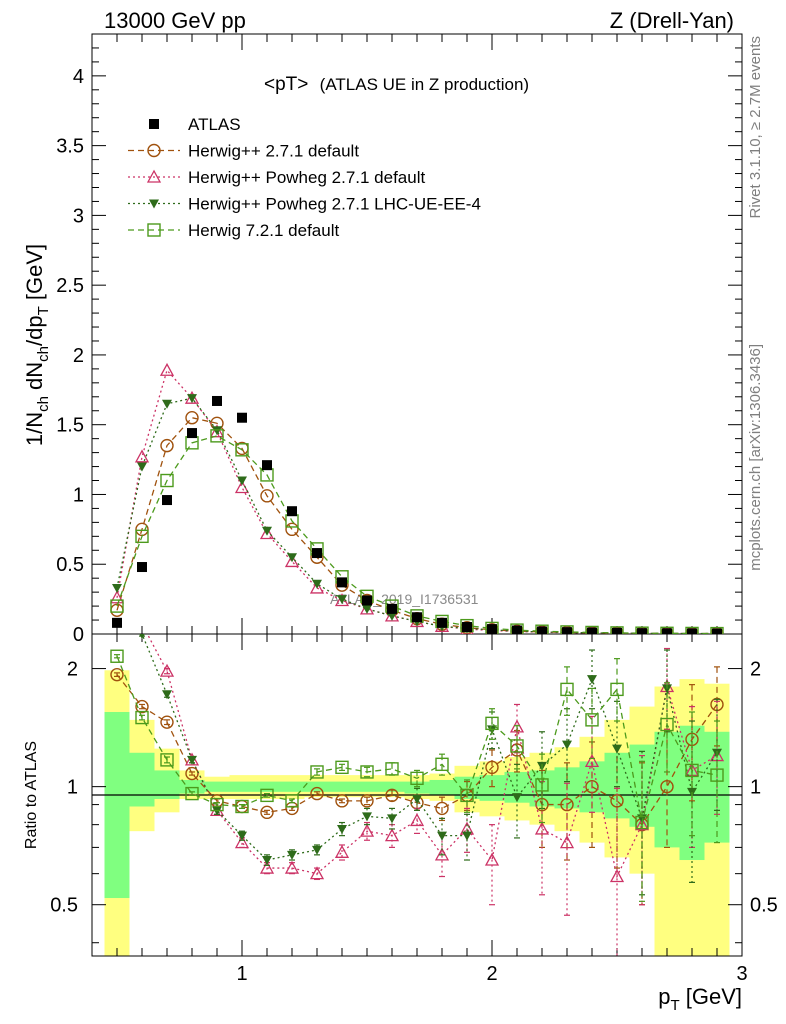 This screenshot has height=1024, width=786. Describe the element at coordinates (334, 204) in the screenshot. I see `legend-label-powheg_ue: Herwig++ Powheg 2.7.1 LHC-UE-EE-4` at that location.